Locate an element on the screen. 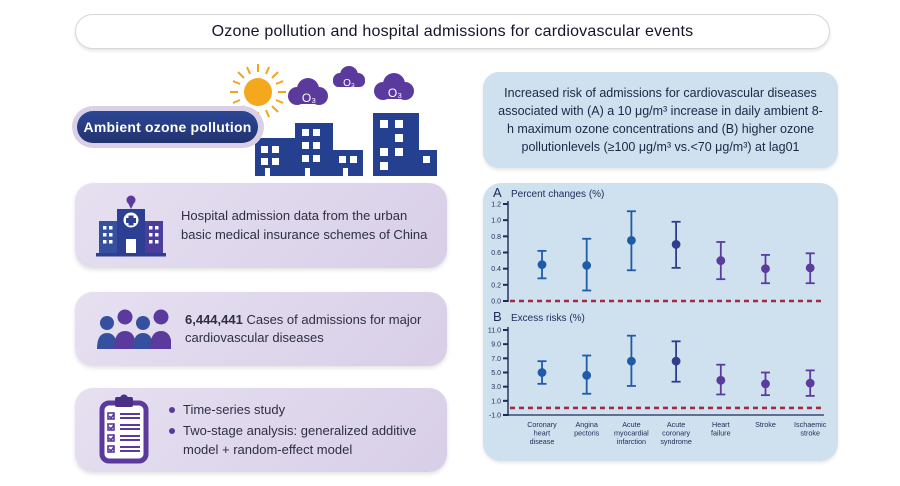 The image size is (900, 486). category-label: Coronary heart disease is located at coordinates (542, 433).